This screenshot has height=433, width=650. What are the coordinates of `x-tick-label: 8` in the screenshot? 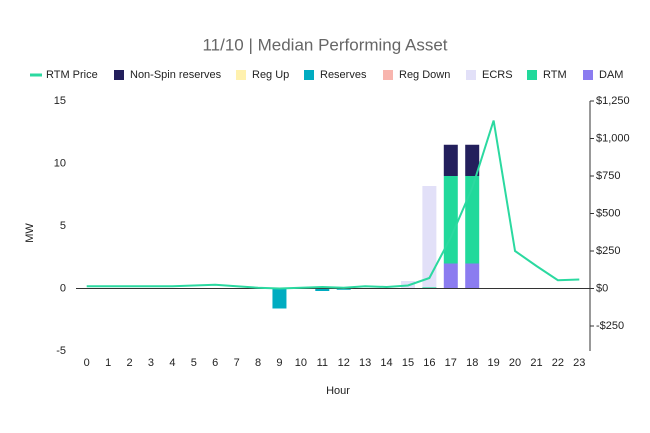 It's located at (258, 363).